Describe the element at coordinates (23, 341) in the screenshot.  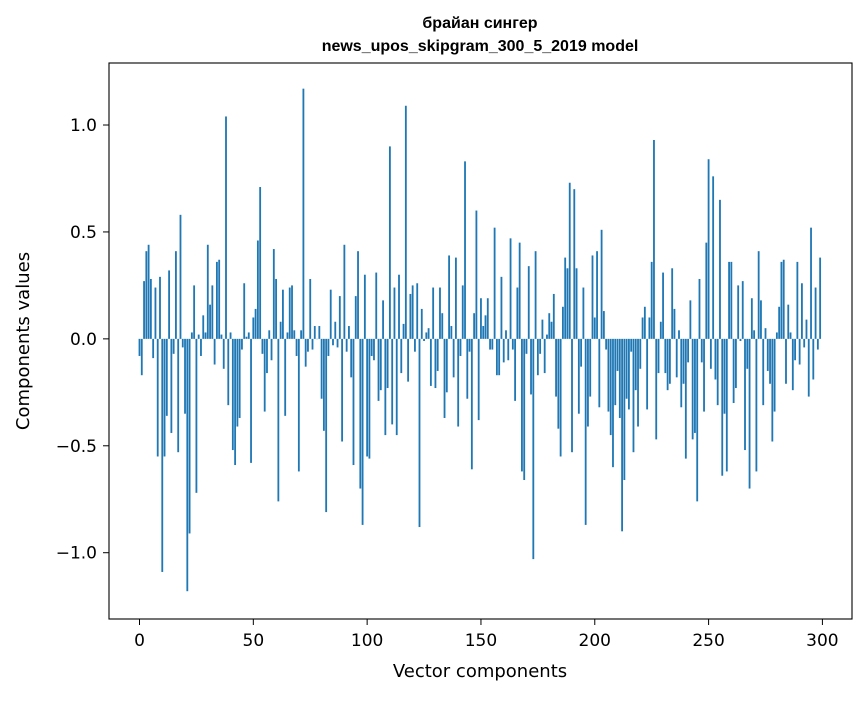
I see `y-axis-label: Components values` at that location.